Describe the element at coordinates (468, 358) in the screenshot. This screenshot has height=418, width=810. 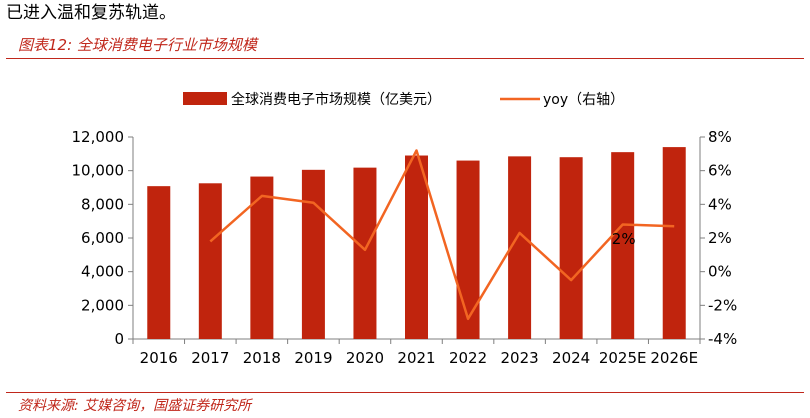
I see `x-tick-label: 2022` at that location.